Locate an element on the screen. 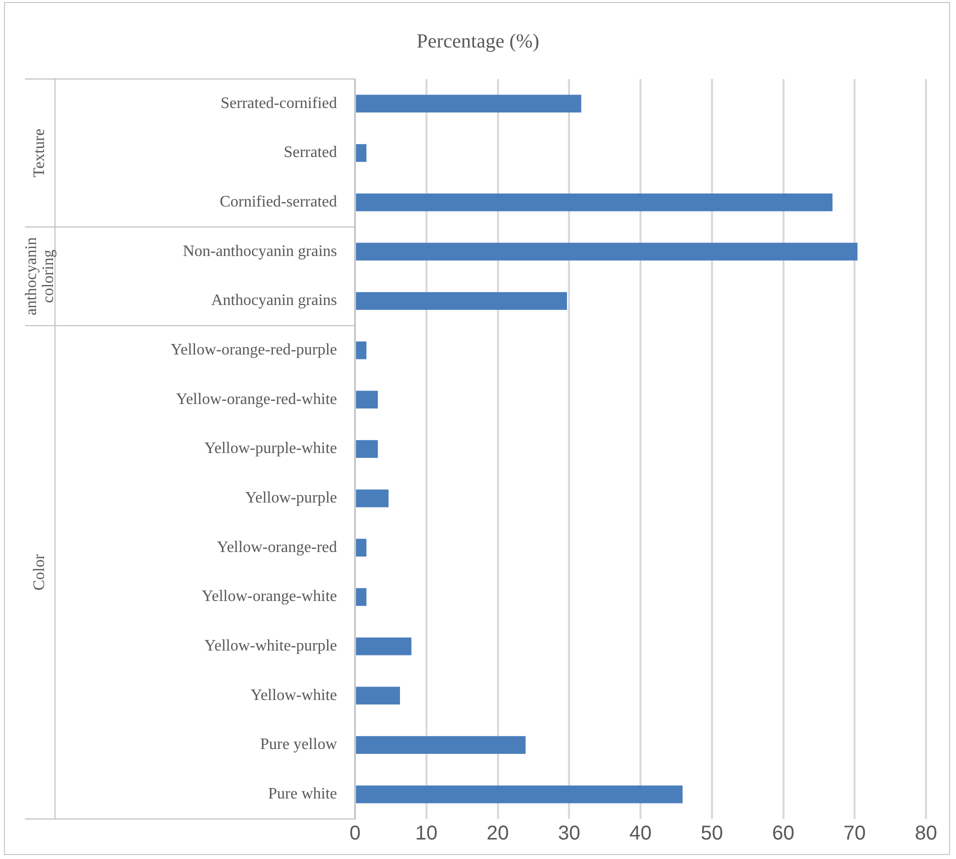 The height and width of the screenshot is (859, 956). y-tick-label: Anthocyanin grains is located at coordinates (274, 301).